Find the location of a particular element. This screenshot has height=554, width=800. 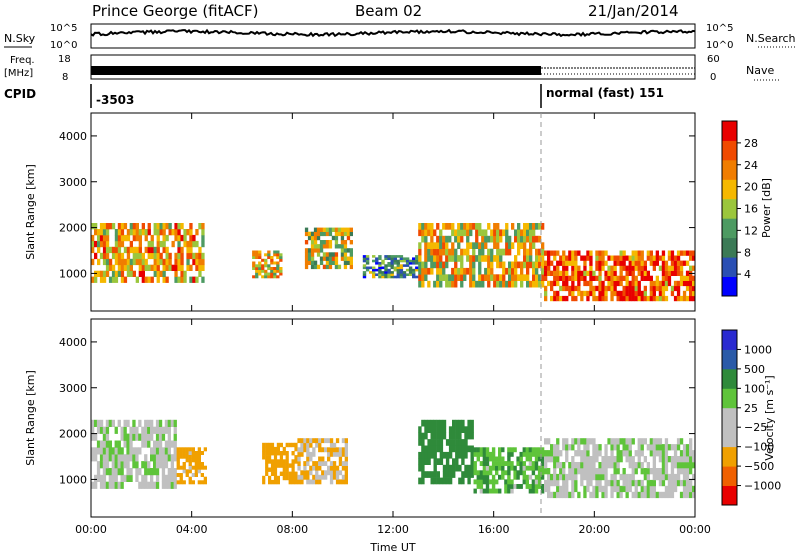

velocity-cbar-tick-label: 25 is located at coordinates (751, 408).